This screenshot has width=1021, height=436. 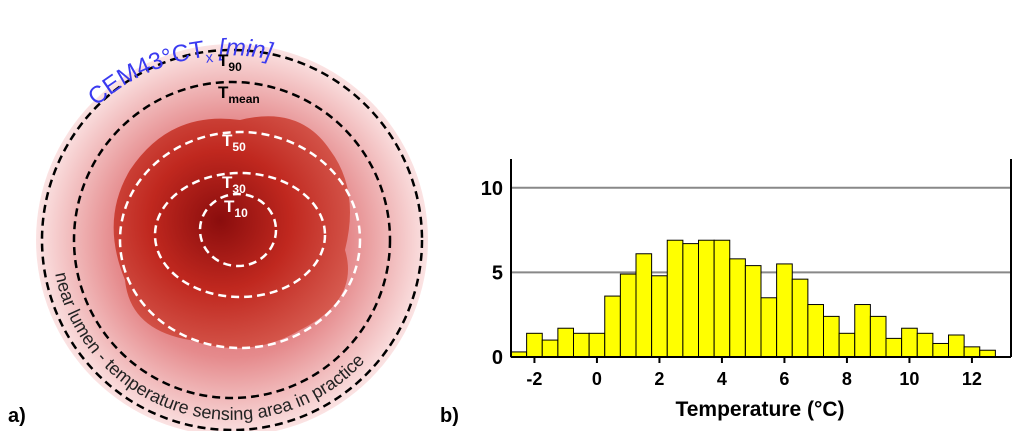 I want to click on y-tick-label: 5, so click(x=497, y=273).